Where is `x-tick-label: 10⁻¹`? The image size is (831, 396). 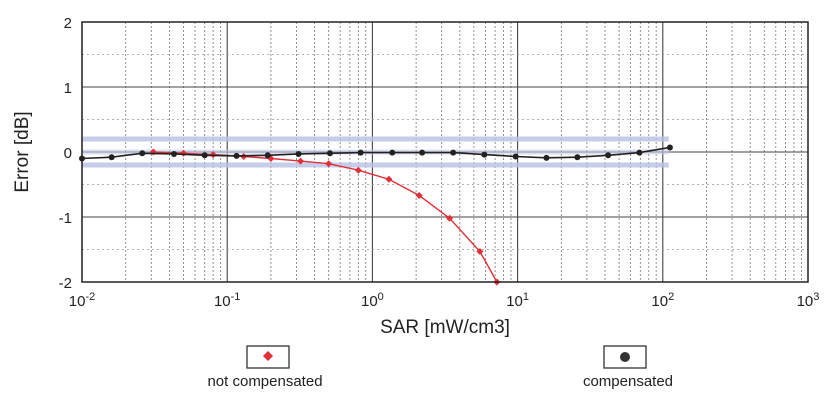 x-tick-label: 10⁻¹ is located at coordinates (227, 300).